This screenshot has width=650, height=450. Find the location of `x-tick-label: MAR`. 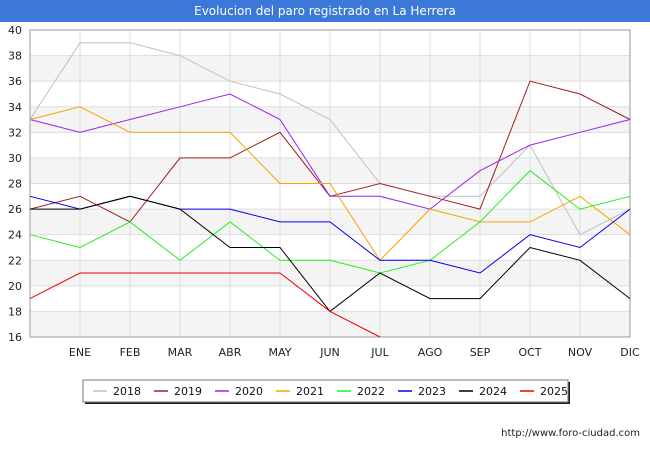

x-tick-label: MAR is located at coordinates (180, 352).